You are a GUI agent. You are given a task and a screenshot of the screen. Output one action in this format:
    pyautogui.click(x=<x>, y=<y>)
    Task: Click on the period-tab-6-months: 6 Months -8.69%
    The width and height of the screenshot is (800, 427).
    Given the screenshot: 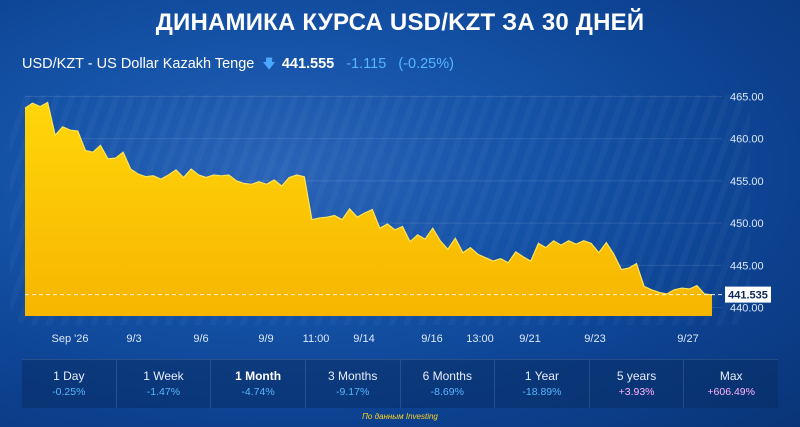 What is the action you would take?
    pyautogui.click(x=448, y=384)
    